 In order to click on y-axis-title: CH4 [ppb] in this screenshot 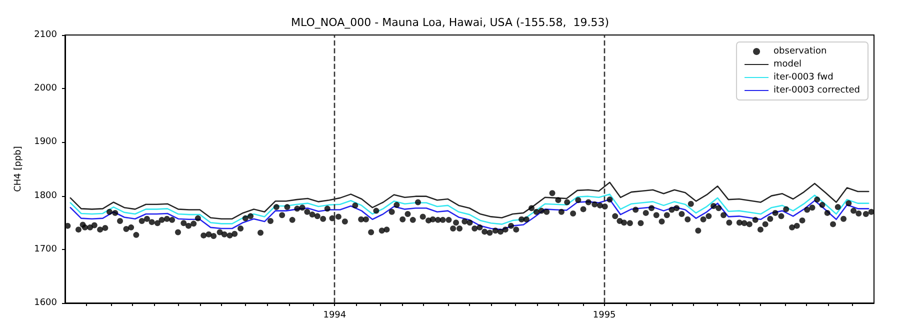, I will do `click(19, 169)`.